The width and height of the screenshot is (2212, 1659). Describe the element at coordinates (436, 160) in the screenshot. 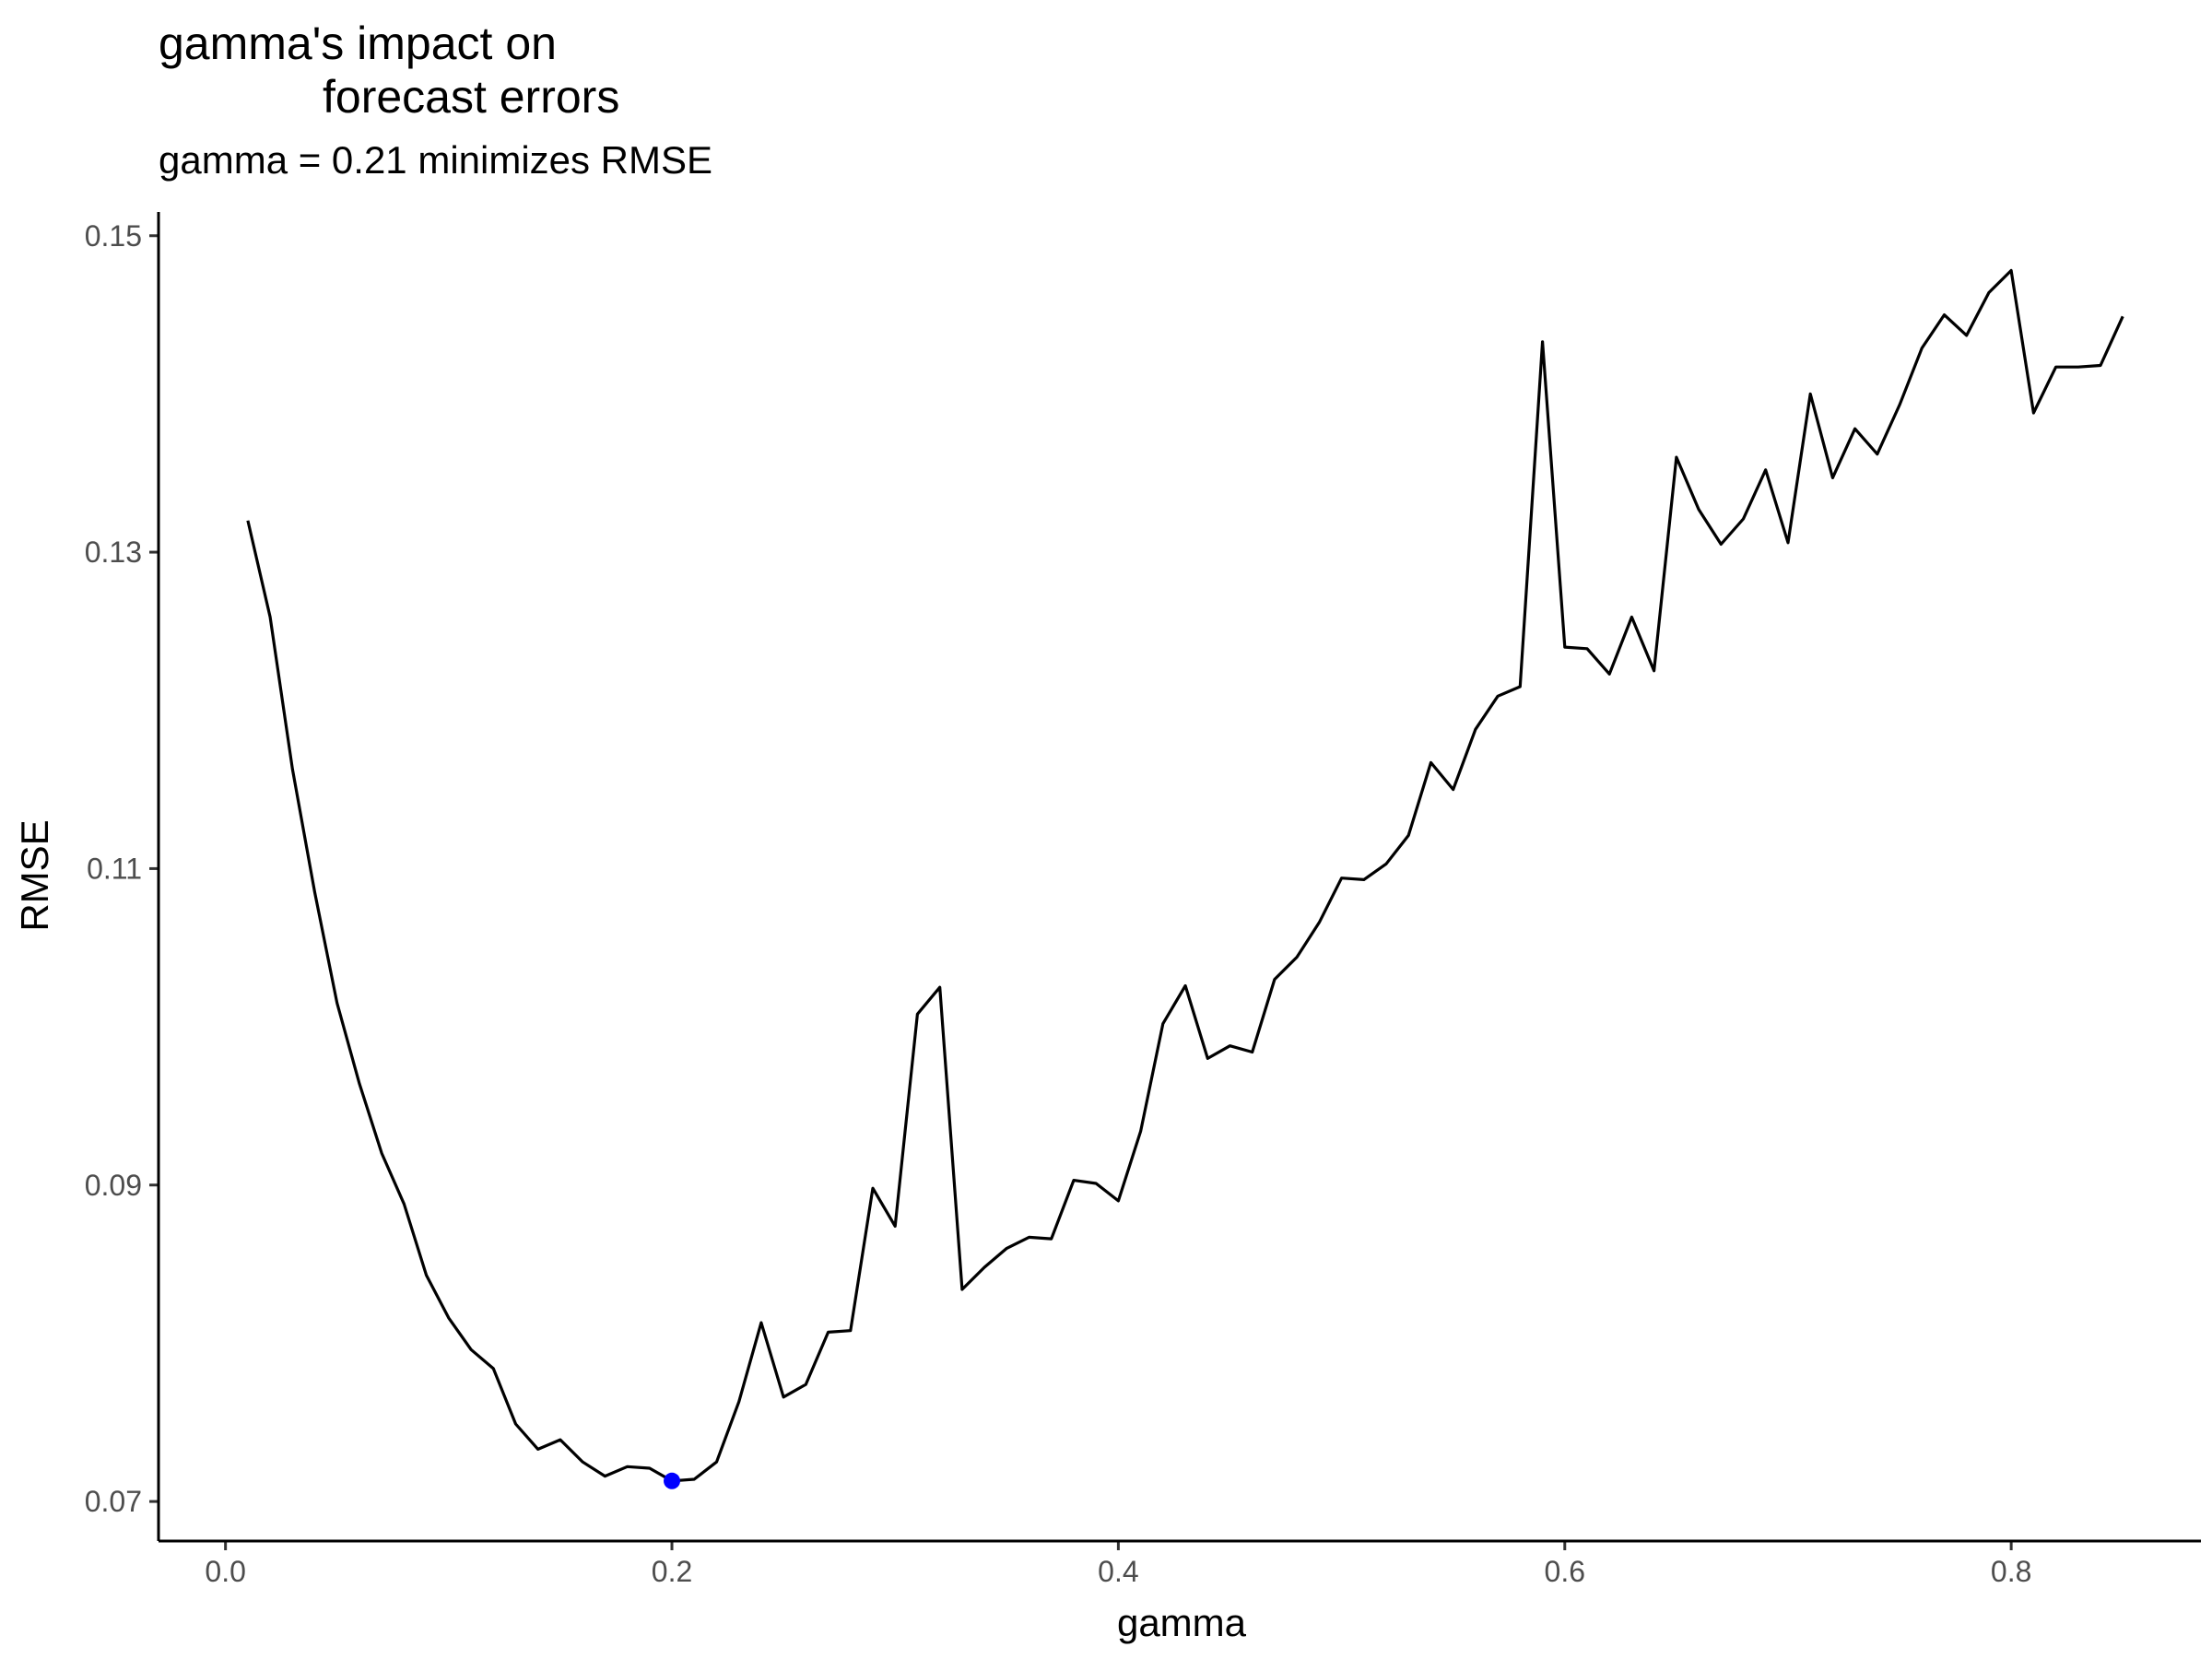

I see `chart-subtitle: gamma = 0.21 minimizes RMSE` at that location.